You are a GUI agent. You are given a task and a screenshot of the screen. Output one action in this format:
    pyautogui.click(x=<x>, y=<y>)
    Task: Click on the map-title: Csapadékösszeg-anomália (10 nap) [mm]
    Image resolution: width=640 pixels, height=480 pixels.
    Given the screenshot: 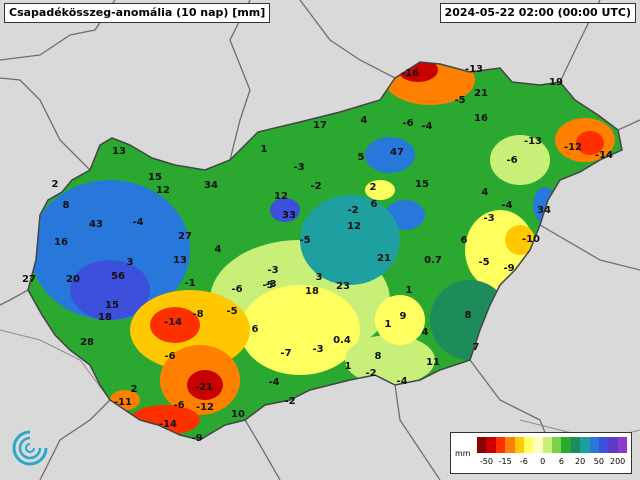 What is the action you would take?
    pyautogui.click(x=137, y=13)
    